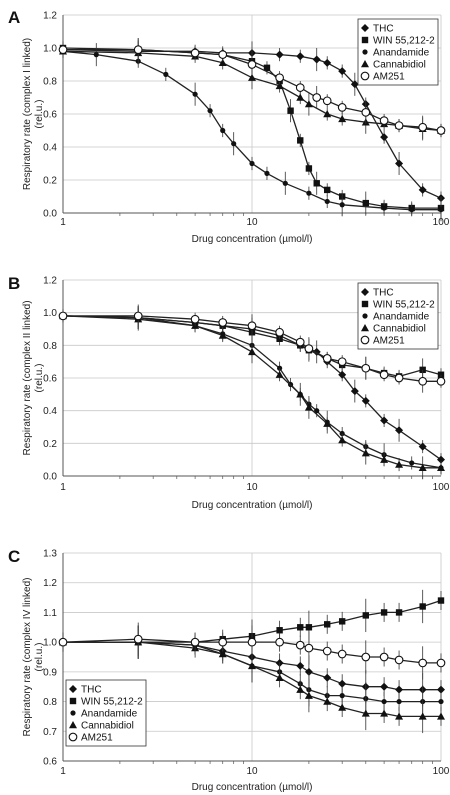 This screenshot has height=795, width=450. What do you see at coordinates (50, 181) in the screenshot?
I see `y-tick-label: 0.2` at bounding box center [50, 181].